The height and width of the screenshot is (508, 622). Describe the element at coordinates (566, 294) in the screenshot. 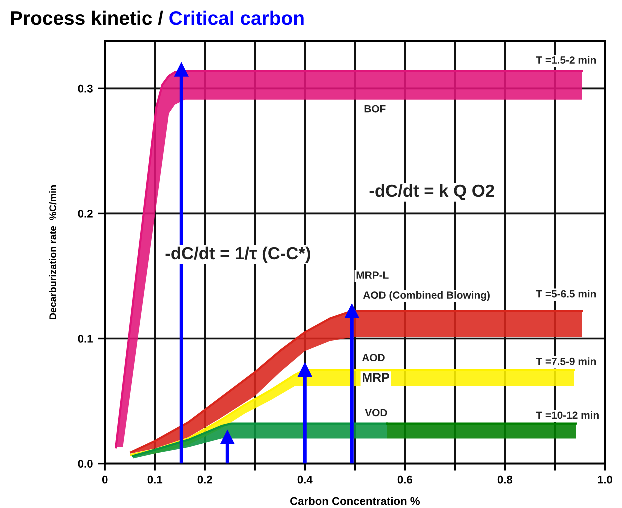

I see `annotation: T =5-6.5 min` at that location.